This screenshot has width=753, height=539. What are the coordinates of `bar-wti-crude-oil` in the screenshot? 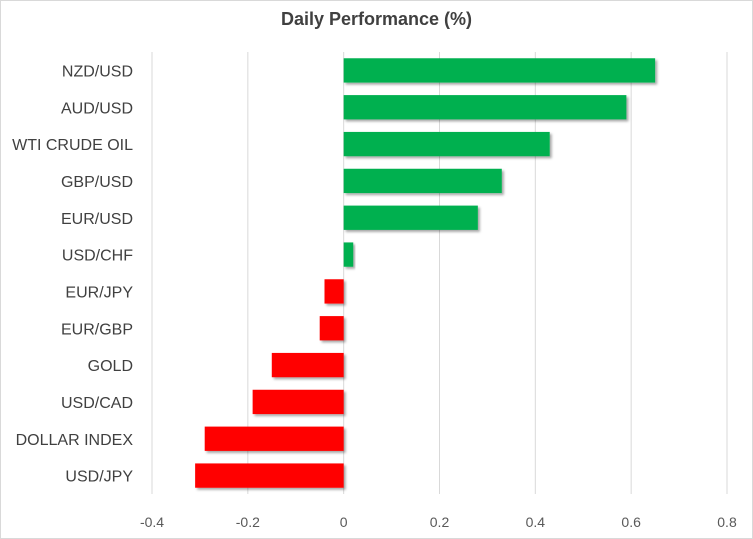 It's located at (446, 144).